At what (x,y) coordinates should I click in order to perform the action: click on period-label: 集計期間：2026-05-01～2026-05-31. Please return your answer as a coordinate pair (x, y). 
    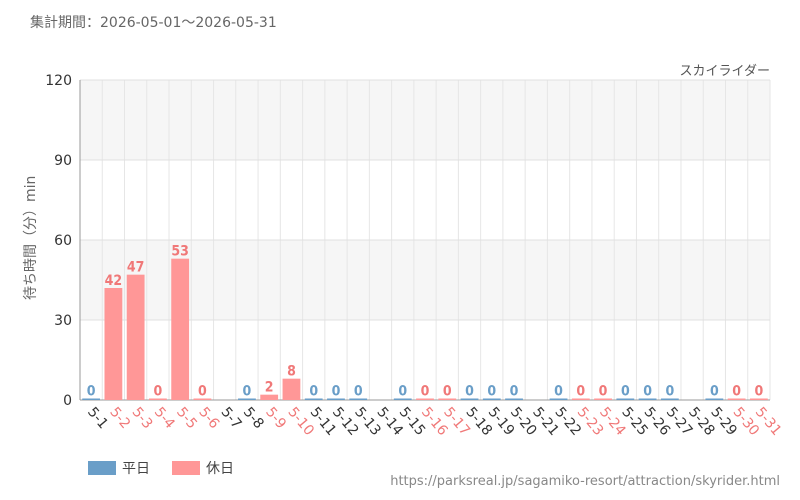
    Looking at the image, I should click on (153, 23).